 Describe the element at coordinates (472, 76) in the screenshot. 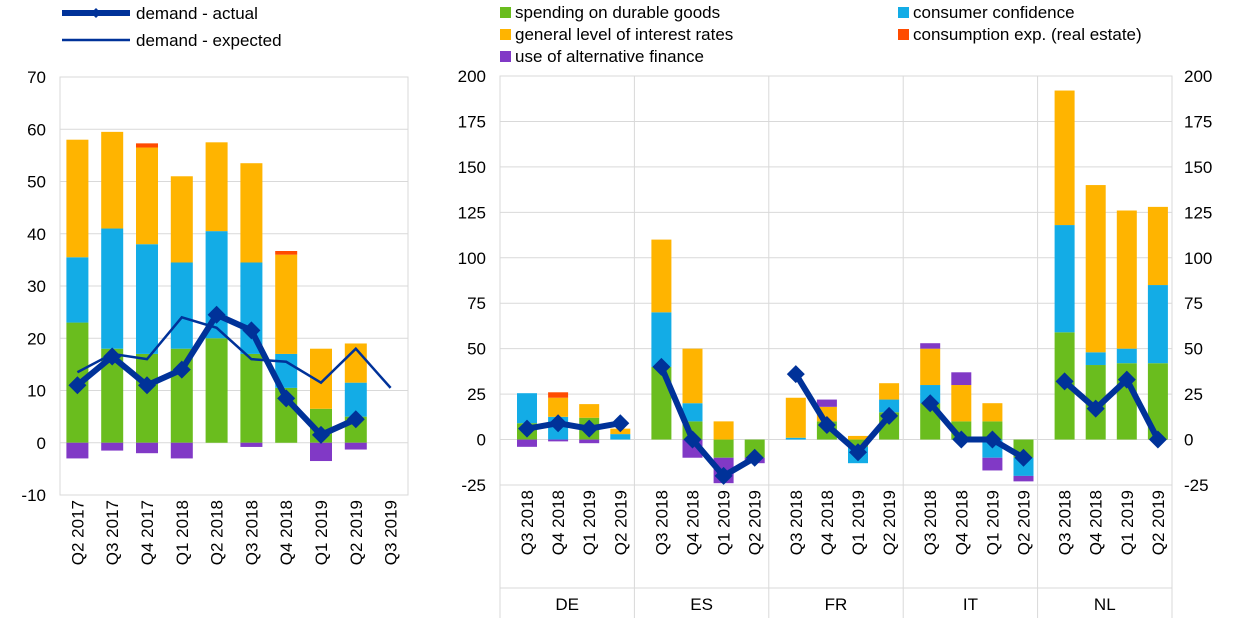

I see `right-y-tick-label-left: 200` at that location.